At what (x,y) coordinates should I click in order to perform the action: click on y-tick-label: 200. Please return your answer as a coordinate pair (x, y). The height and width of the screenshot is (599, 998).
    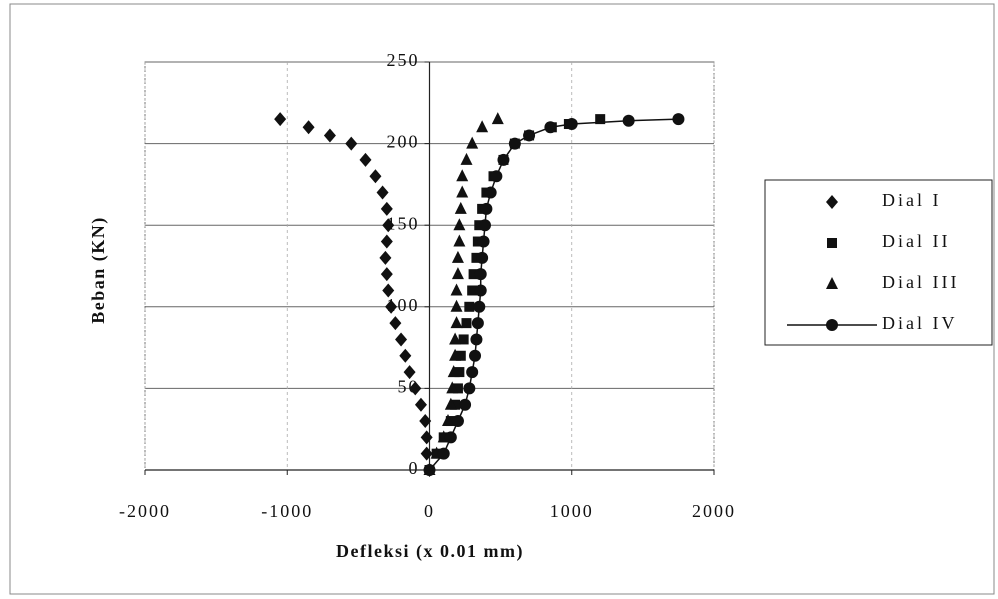
    Looking at the image, I should click on (403, 142).